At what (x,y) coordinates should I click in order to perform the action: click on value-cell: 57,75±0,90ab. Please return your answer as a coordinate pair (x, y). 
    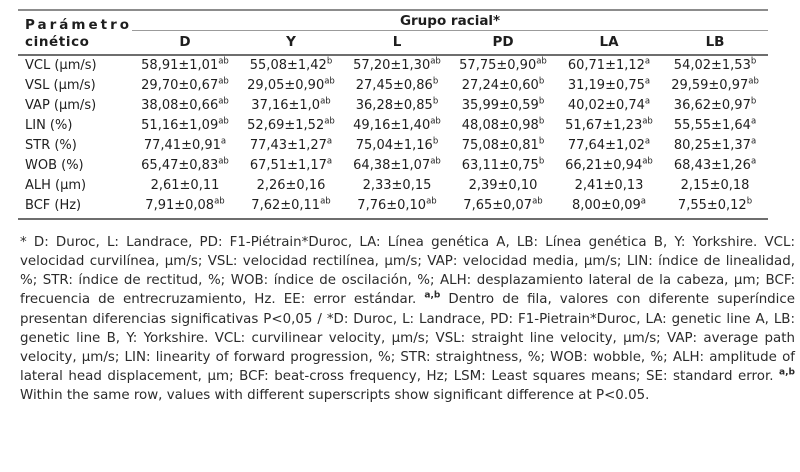
    Looking at the image, I should click on (503, 64).